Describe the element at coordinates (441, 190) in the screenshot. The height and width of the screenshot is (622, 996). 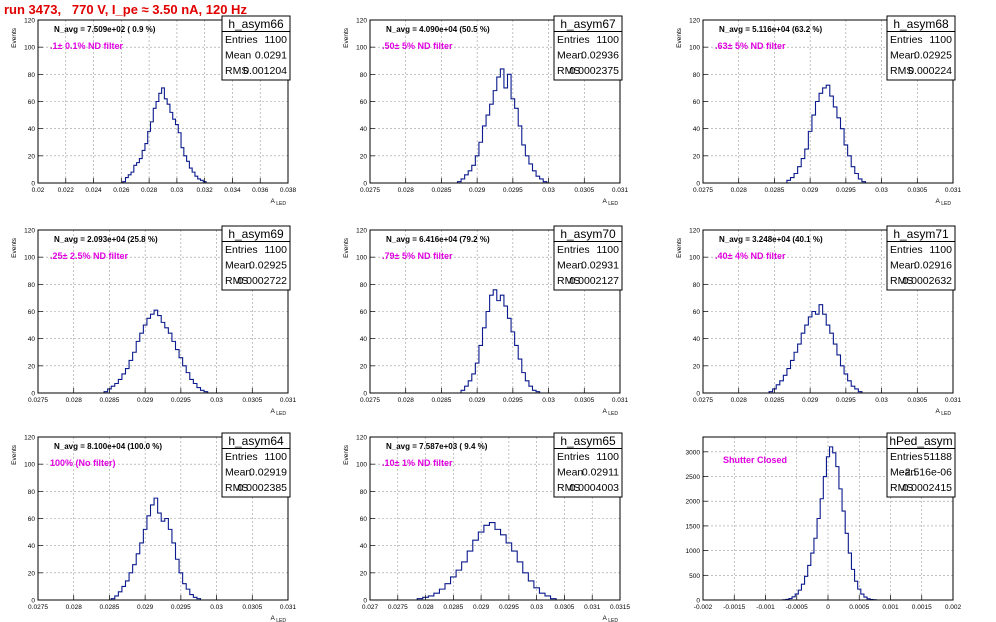
I see `x-tick-label: 0.0285` at that location.